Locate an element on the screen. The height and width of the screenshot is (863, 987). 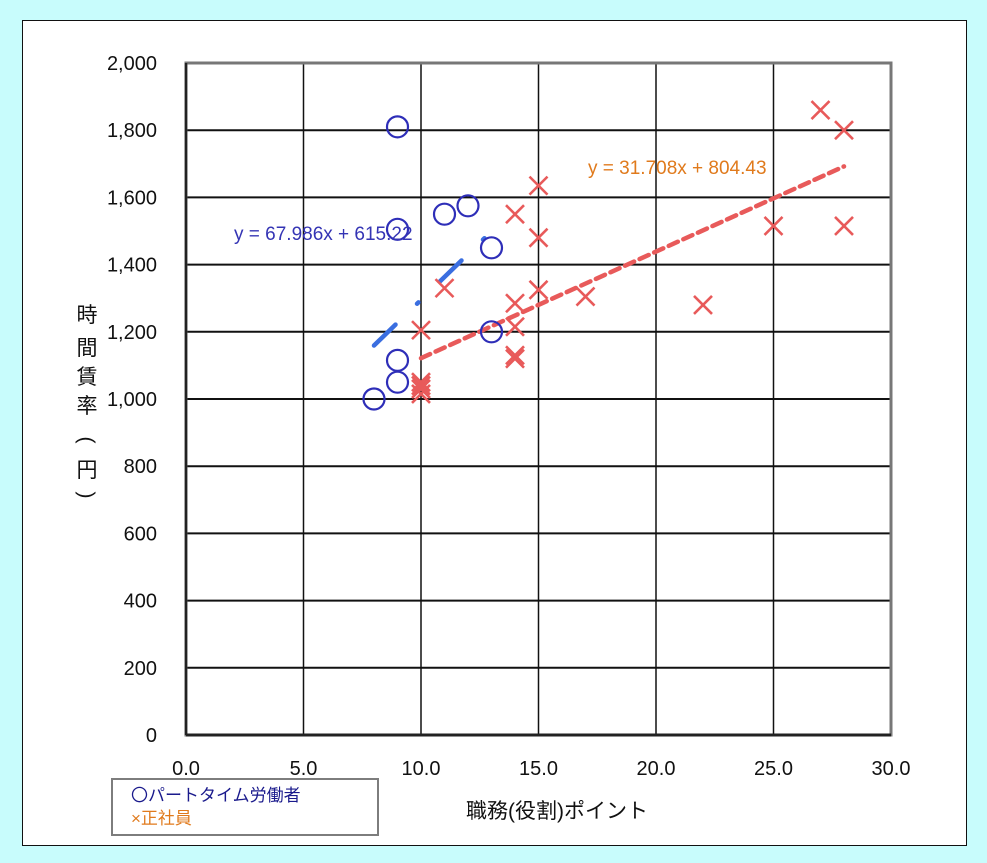
y-tick-label: 1,600 is located at coordinates (132, 198).